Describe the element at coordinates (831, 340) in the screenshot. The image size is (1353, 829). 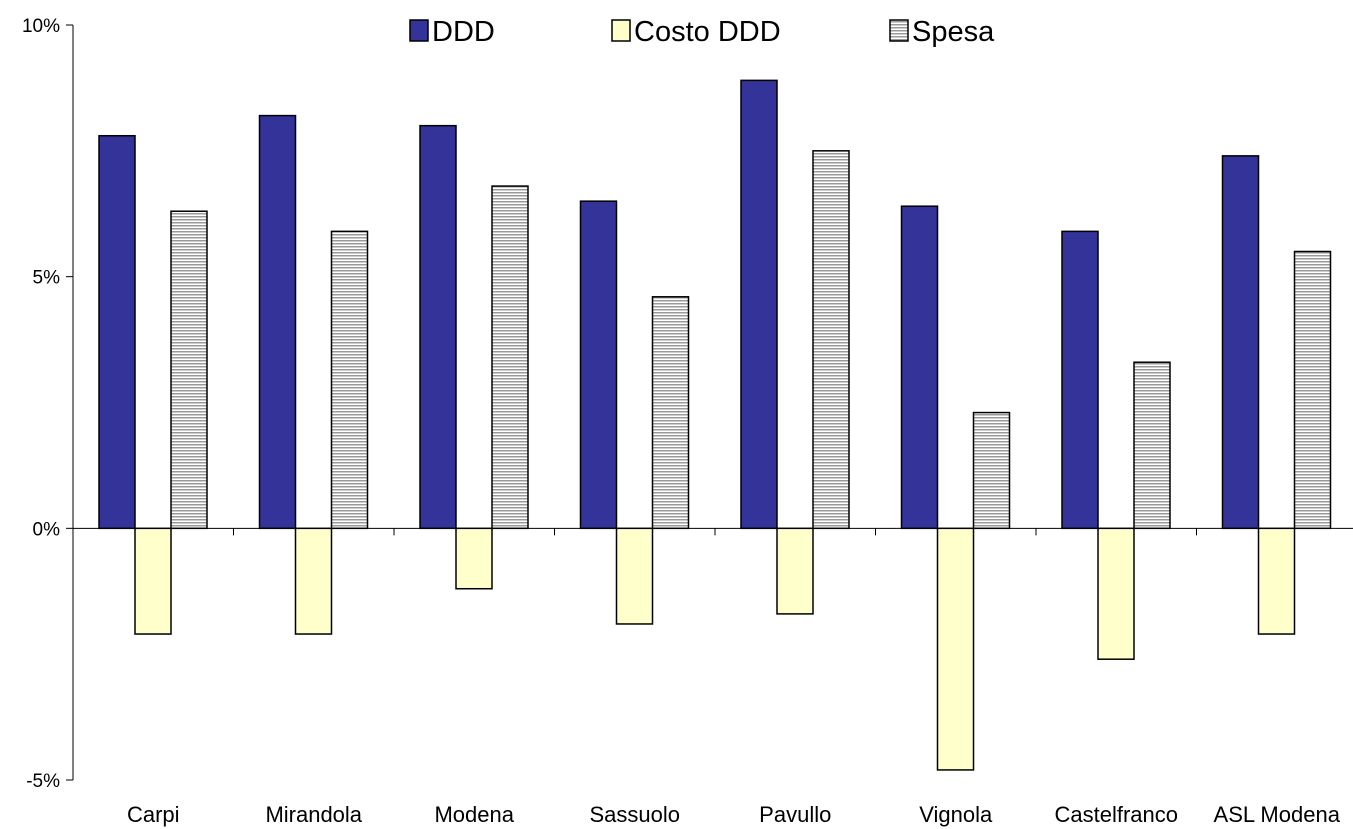
I see `bar-spesa-pavullo` at that location.